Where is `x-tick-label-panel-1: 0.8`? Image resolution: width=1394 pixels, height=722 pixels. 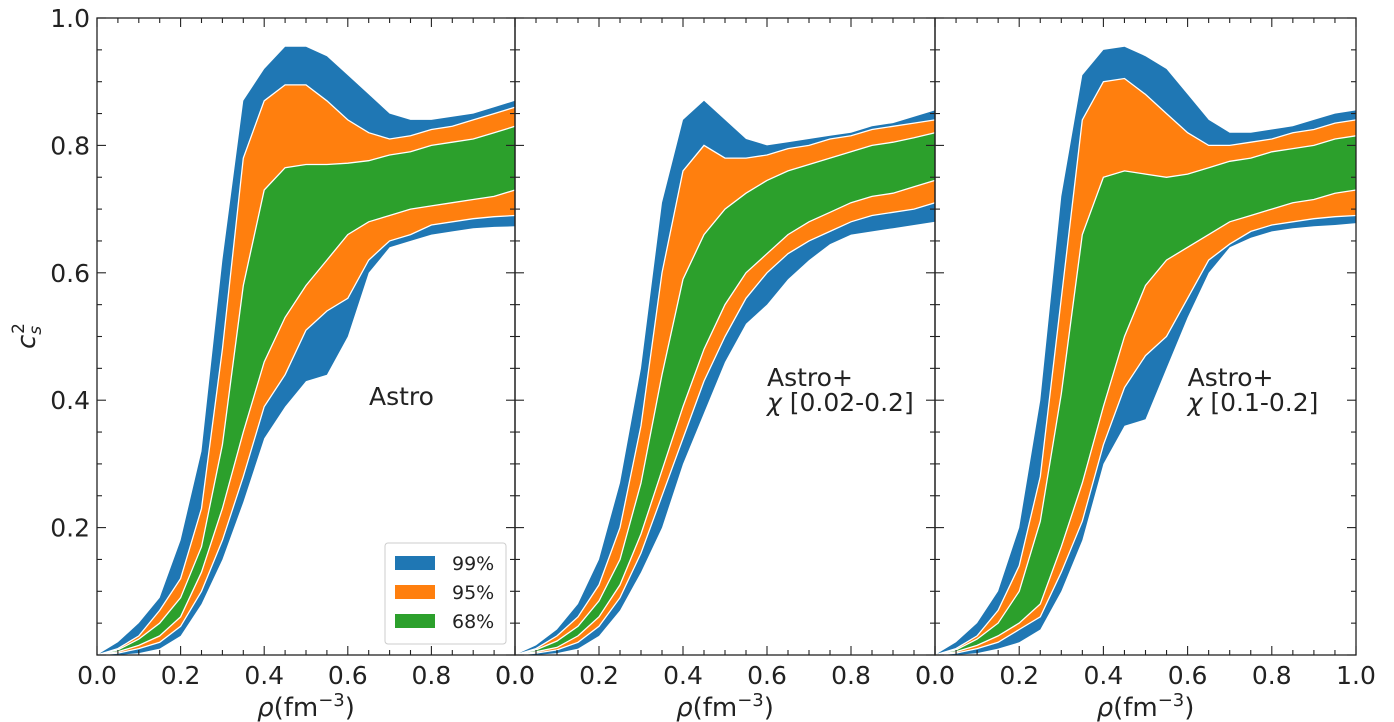 x-tick-label-panel-1: 0.8 is located at coordinates (432, 675).